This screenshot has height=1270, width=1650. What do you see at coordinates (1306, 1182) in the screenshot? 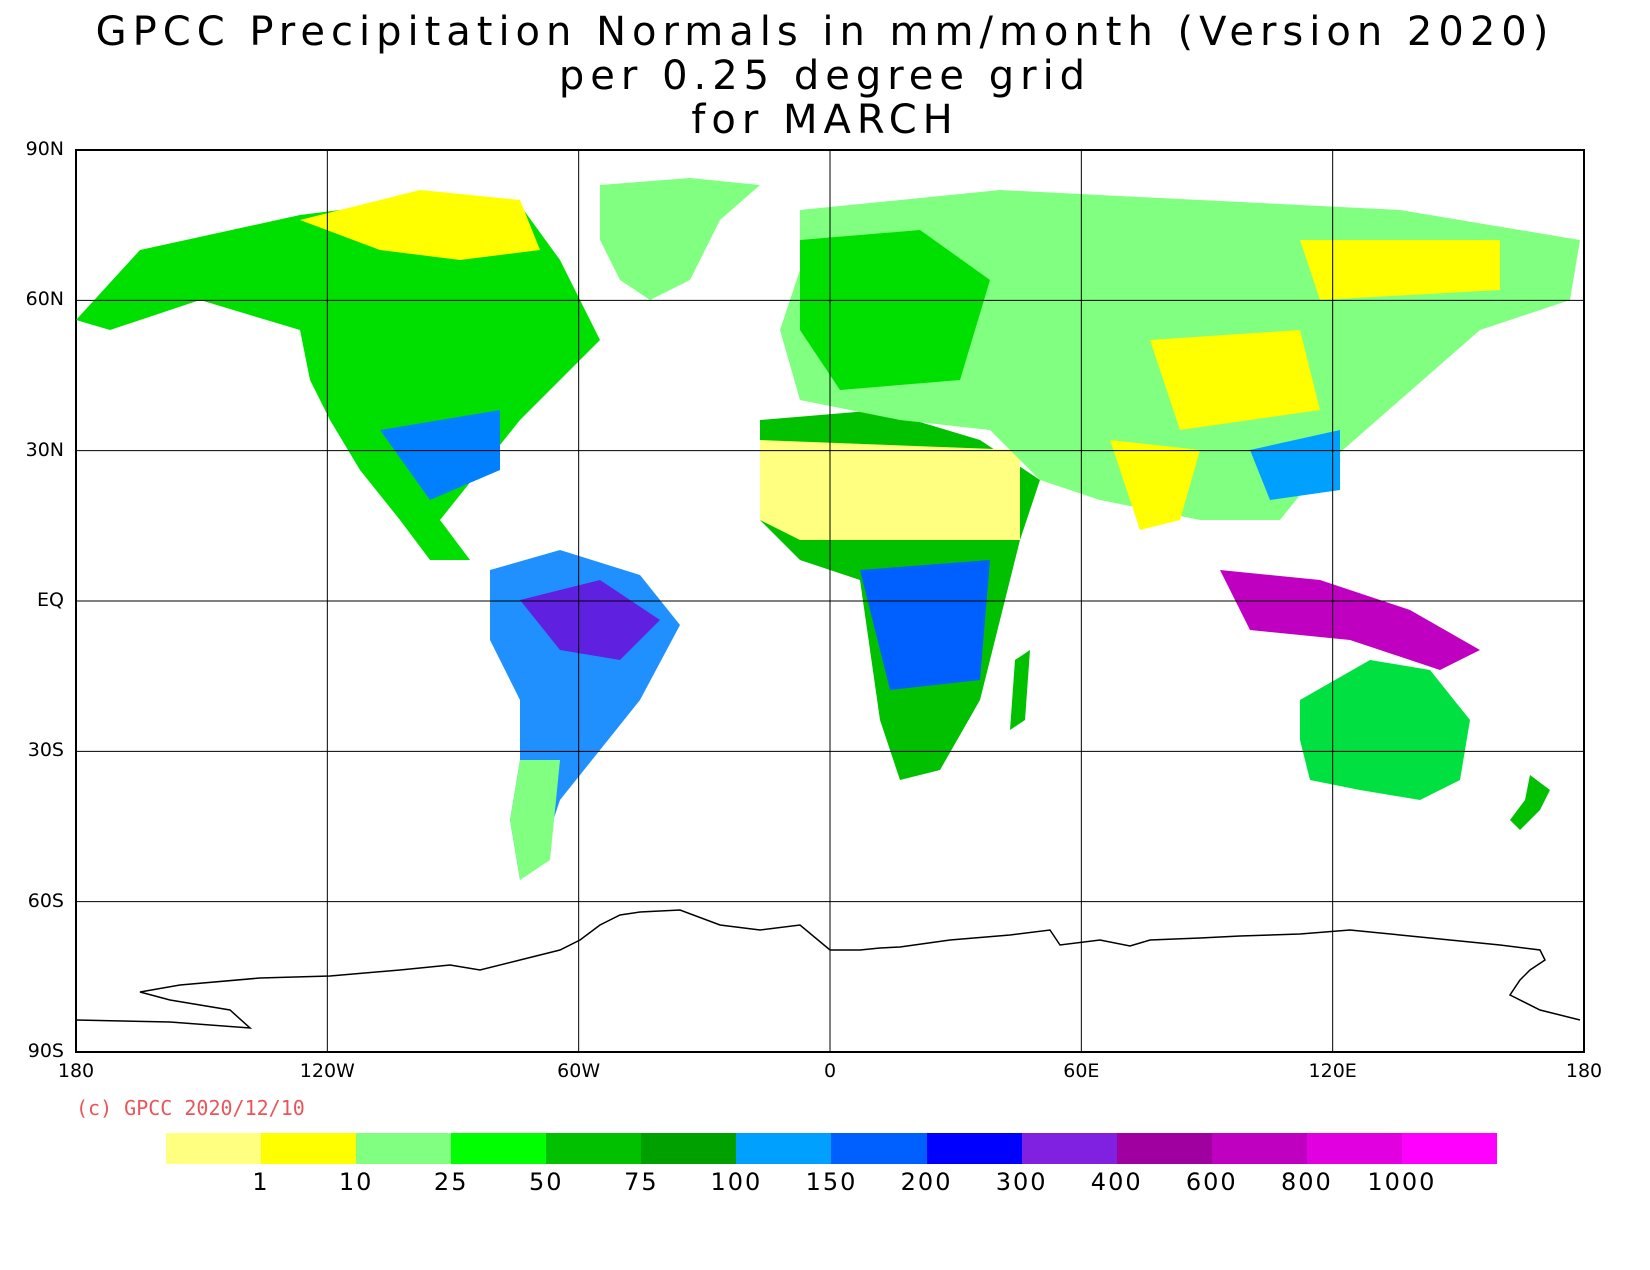
I see `colorbar-label: 800` at bounding box center [1306, 1182].